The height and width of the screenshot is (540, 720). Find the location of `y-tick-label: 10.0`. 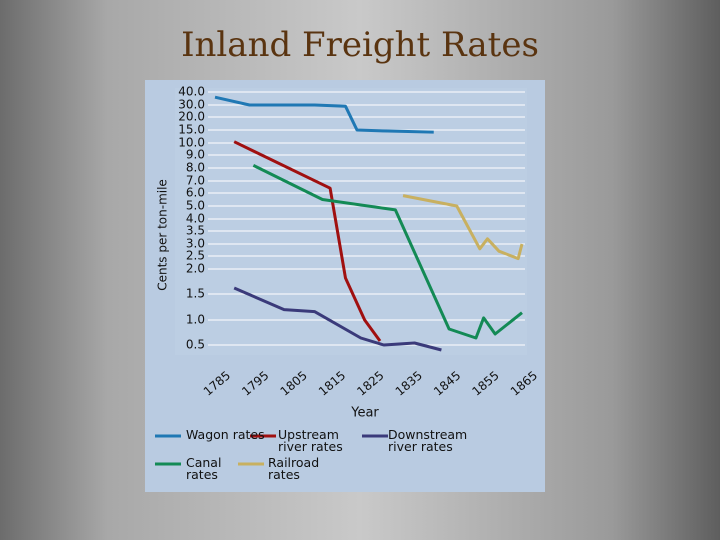

y-tick-label: 10.0 is located at coordinates (191, 143).